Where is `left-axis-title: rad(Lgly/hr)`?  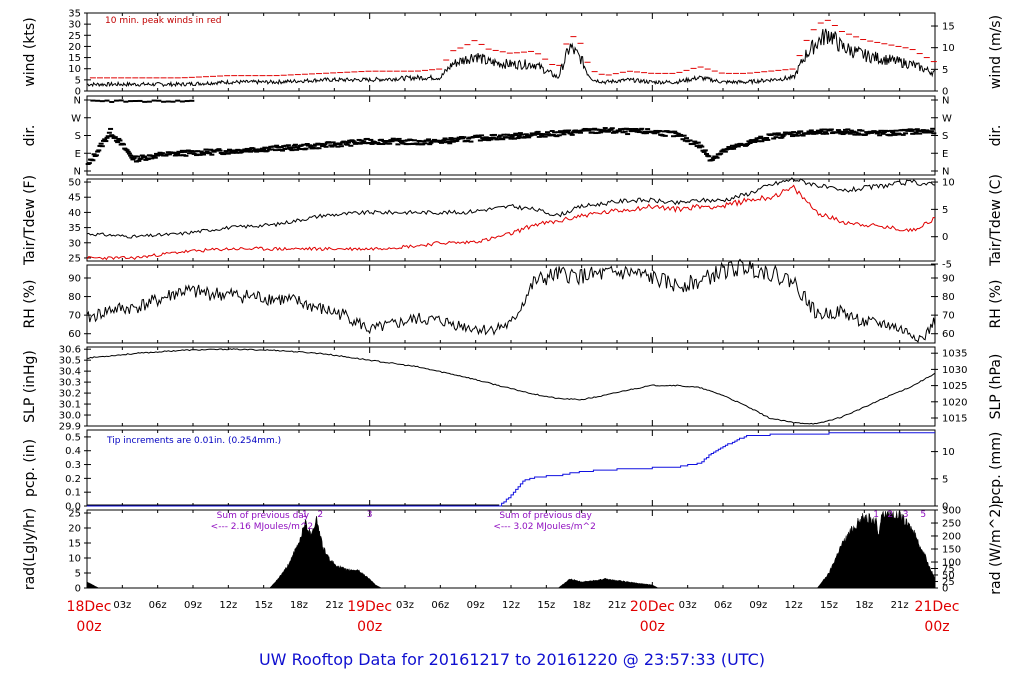
left-axis-title: rad(Lgly/hr) is located at coordinates (30, 549).